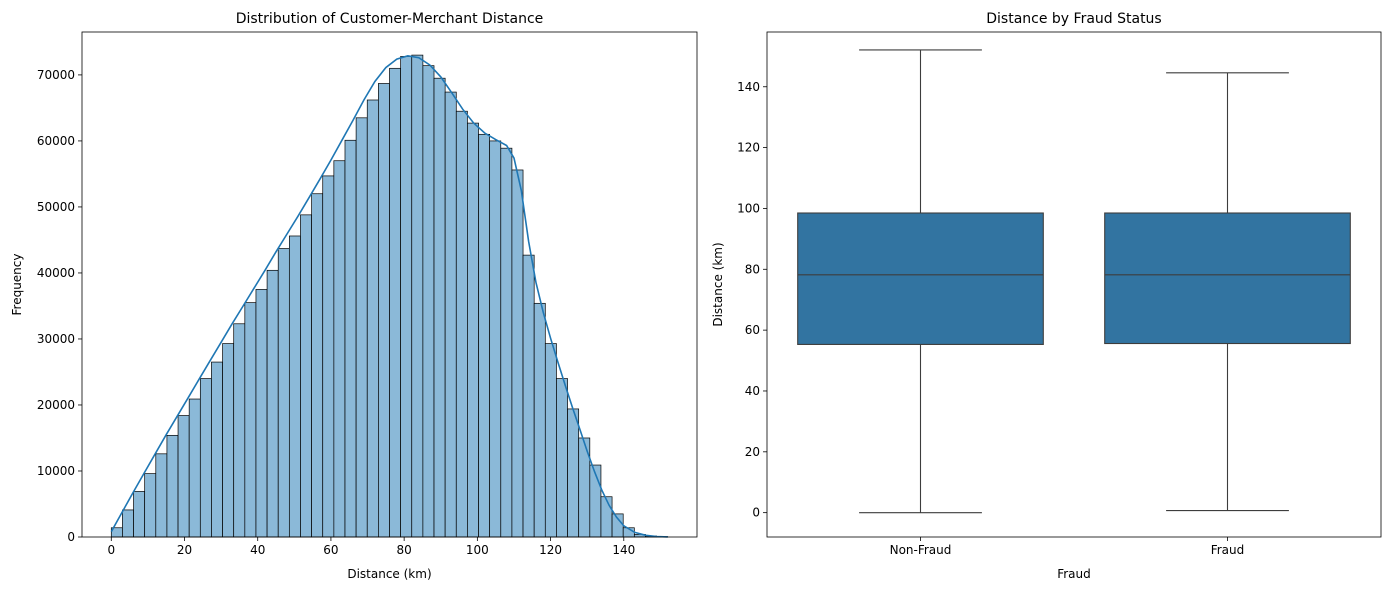 Image resolution: width=1389 pixels, height=590 pixels. What do you see at coordinates (748, 208) in the screenshot?
I see `y-tick-label: 100` at bounding box center [748, 208].